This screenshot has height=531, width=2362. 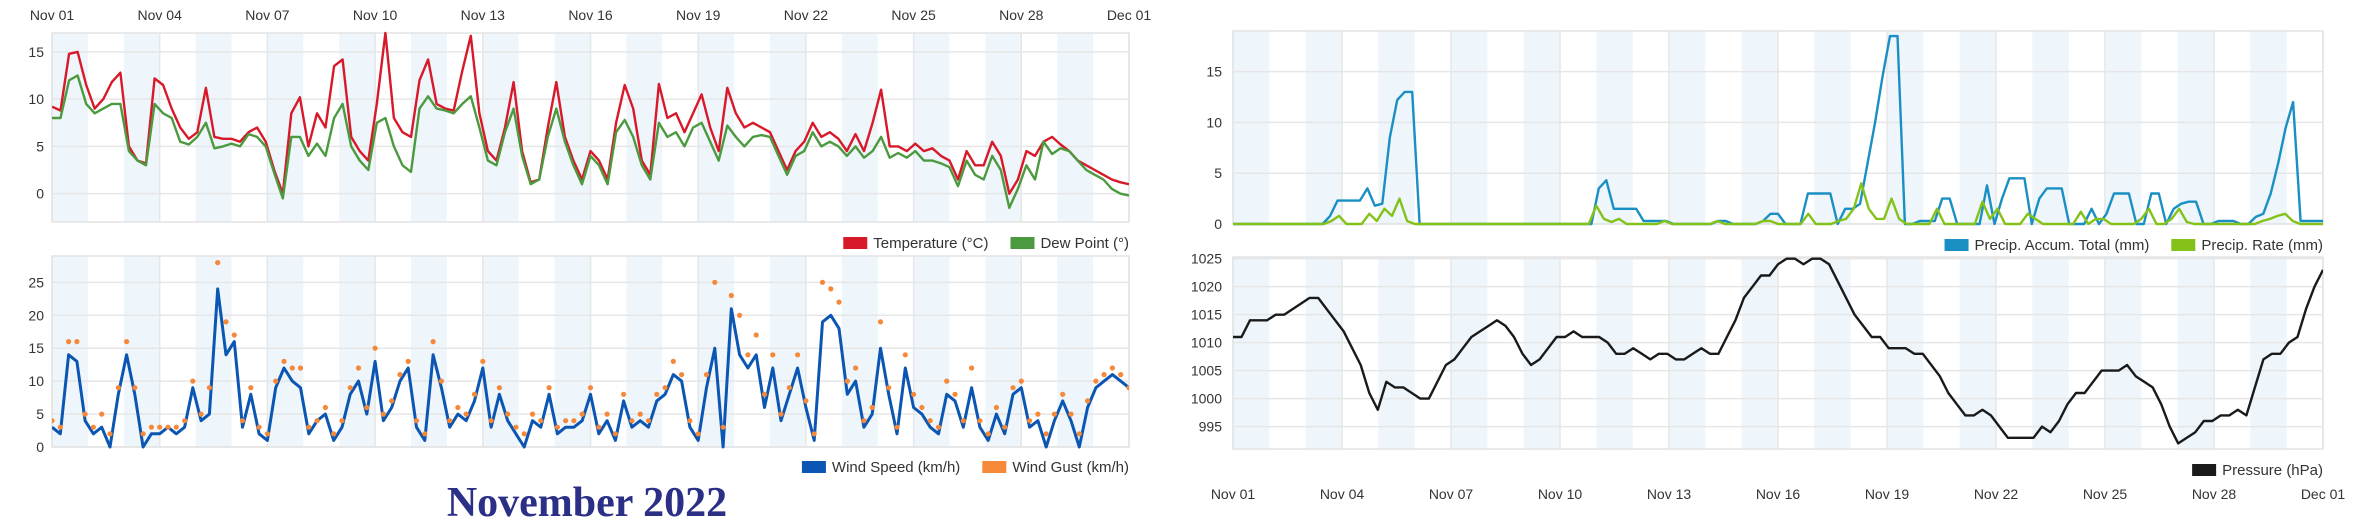 I want to click on legend-label: Pressure (hPa), so click(x=2272, y=470).